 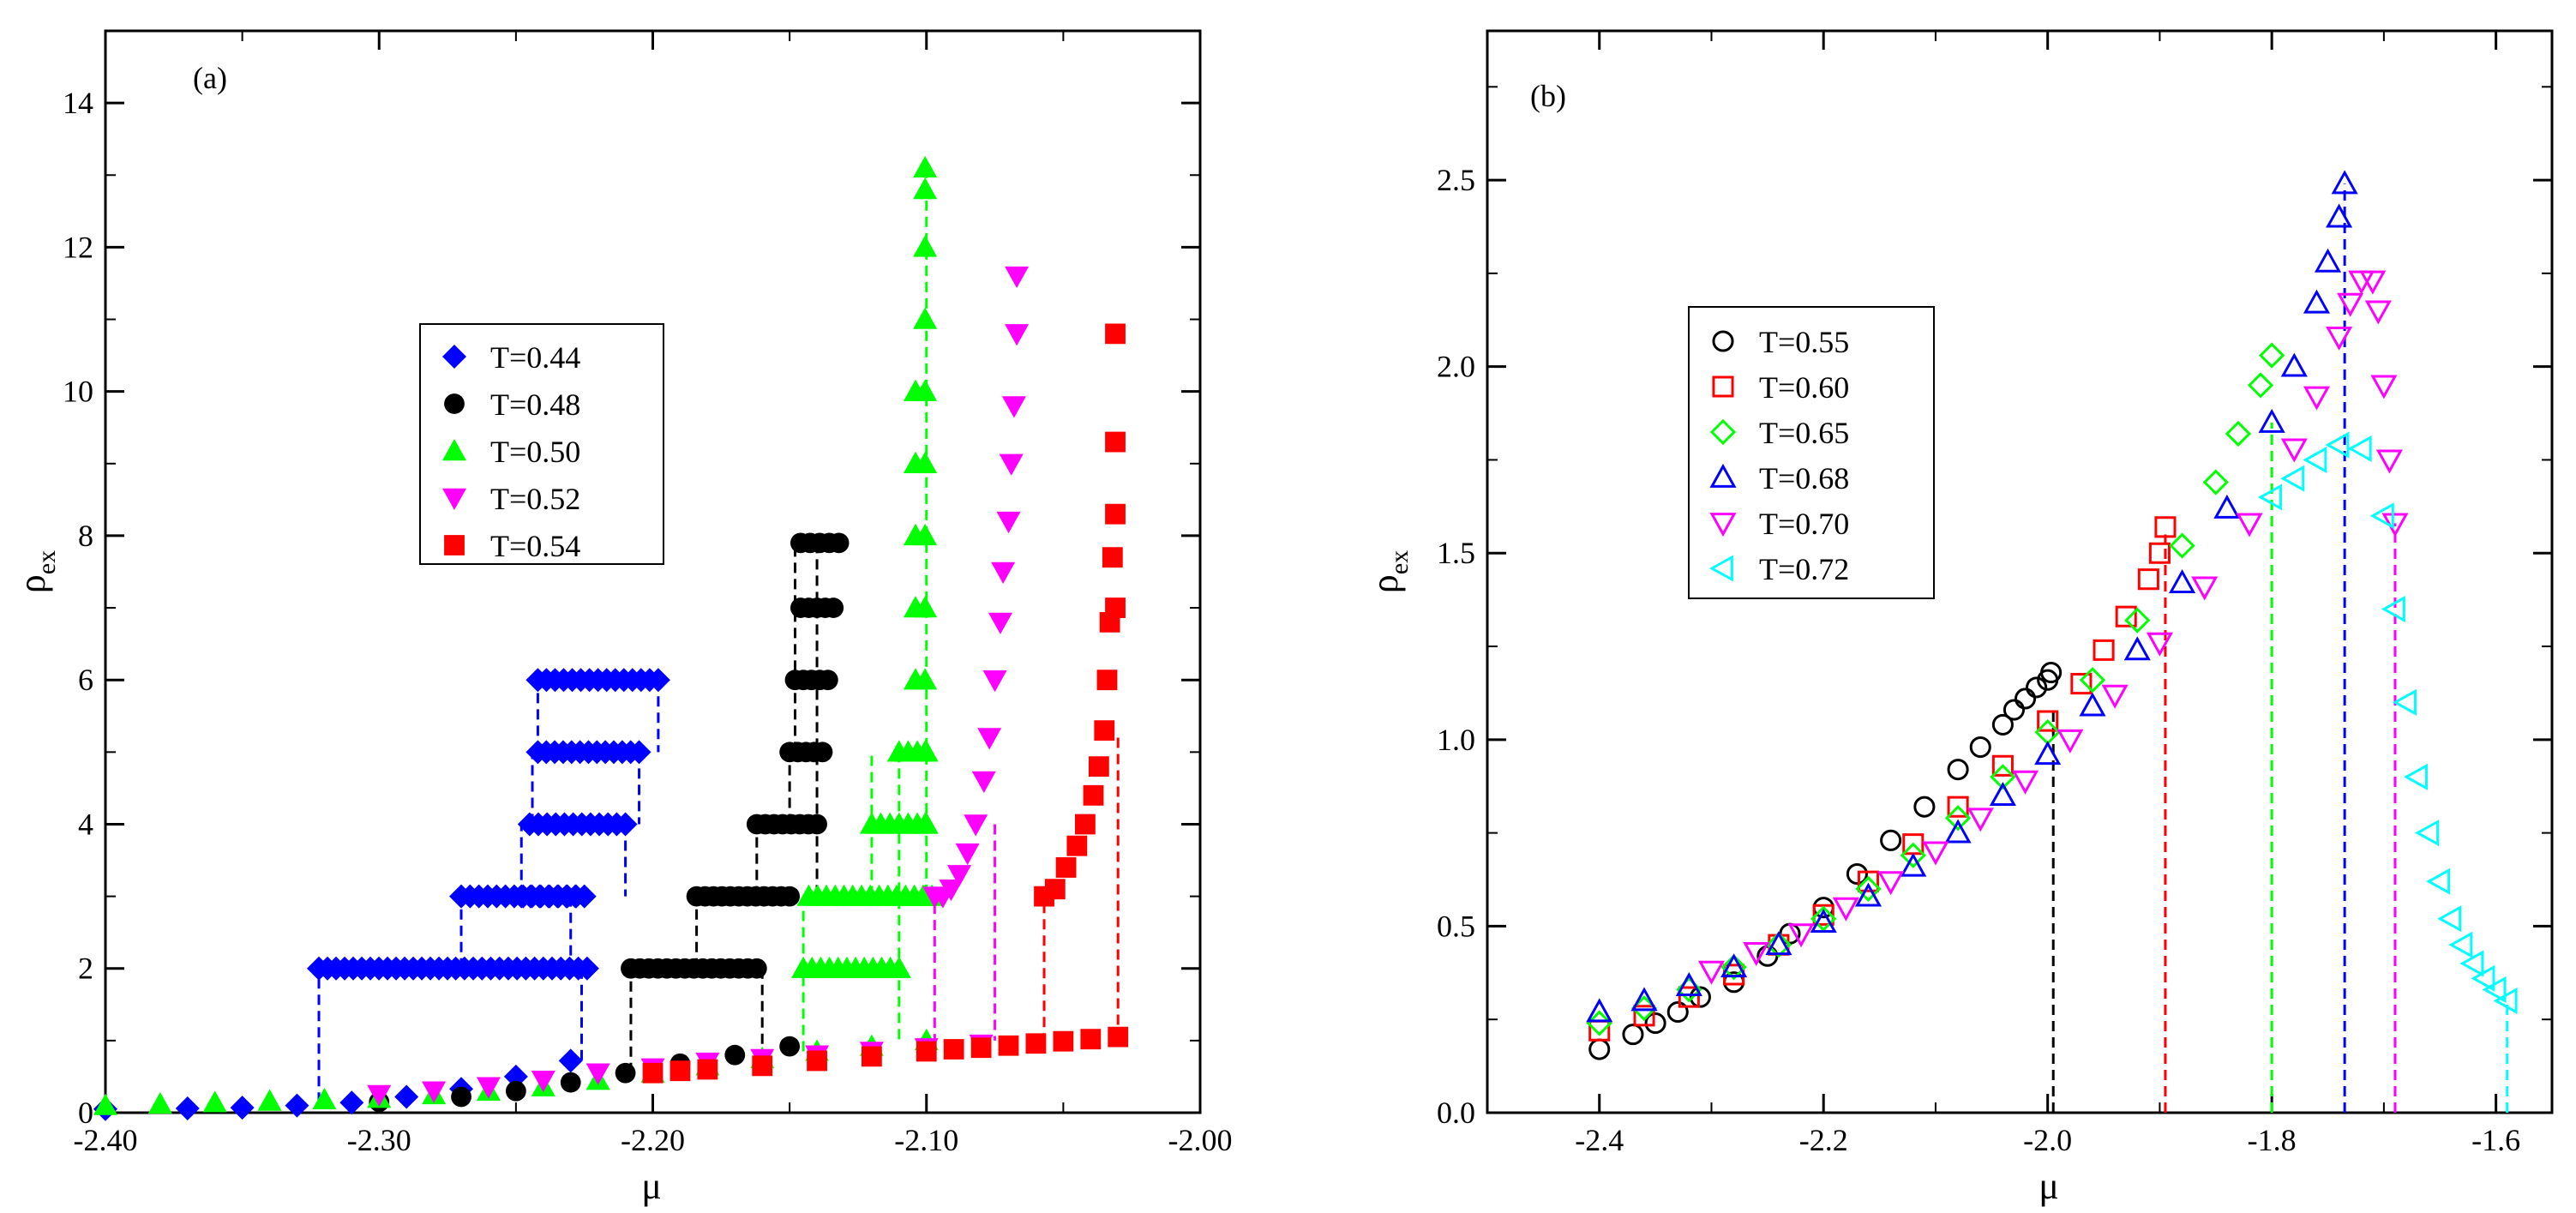 I want to click on y-tick-label: 0.0, so click(x=1456, y=1113).